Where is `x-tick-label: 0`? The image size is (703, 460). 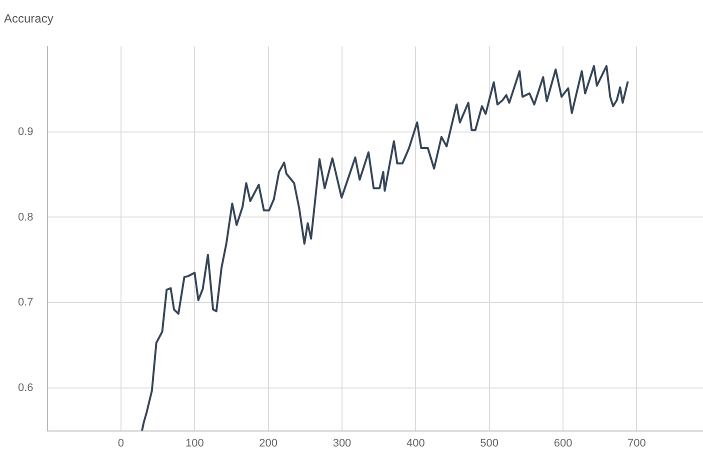
x-tick-label: 0 is located at coordinates (121, 443).